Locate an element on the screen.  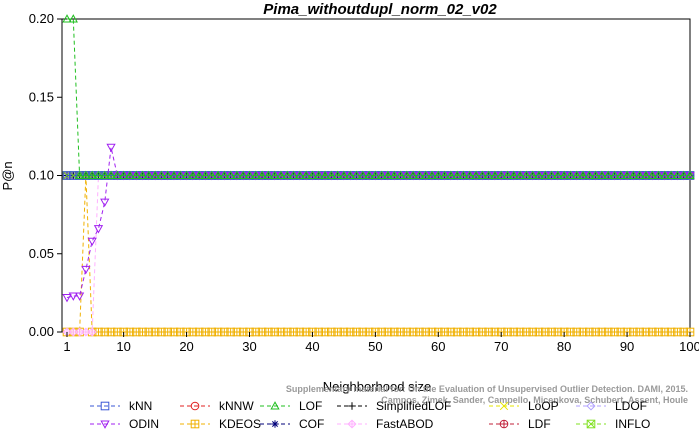
legend-label: LoOP is located at coordinates (543, 406).